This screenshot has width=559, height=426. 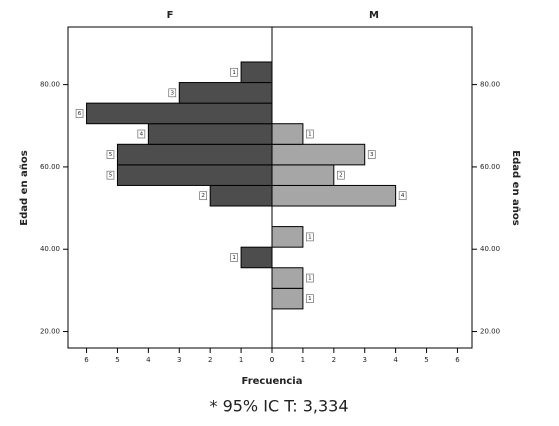 I want to click on y-tick-label: 60.00, so click(x=50, y=167).